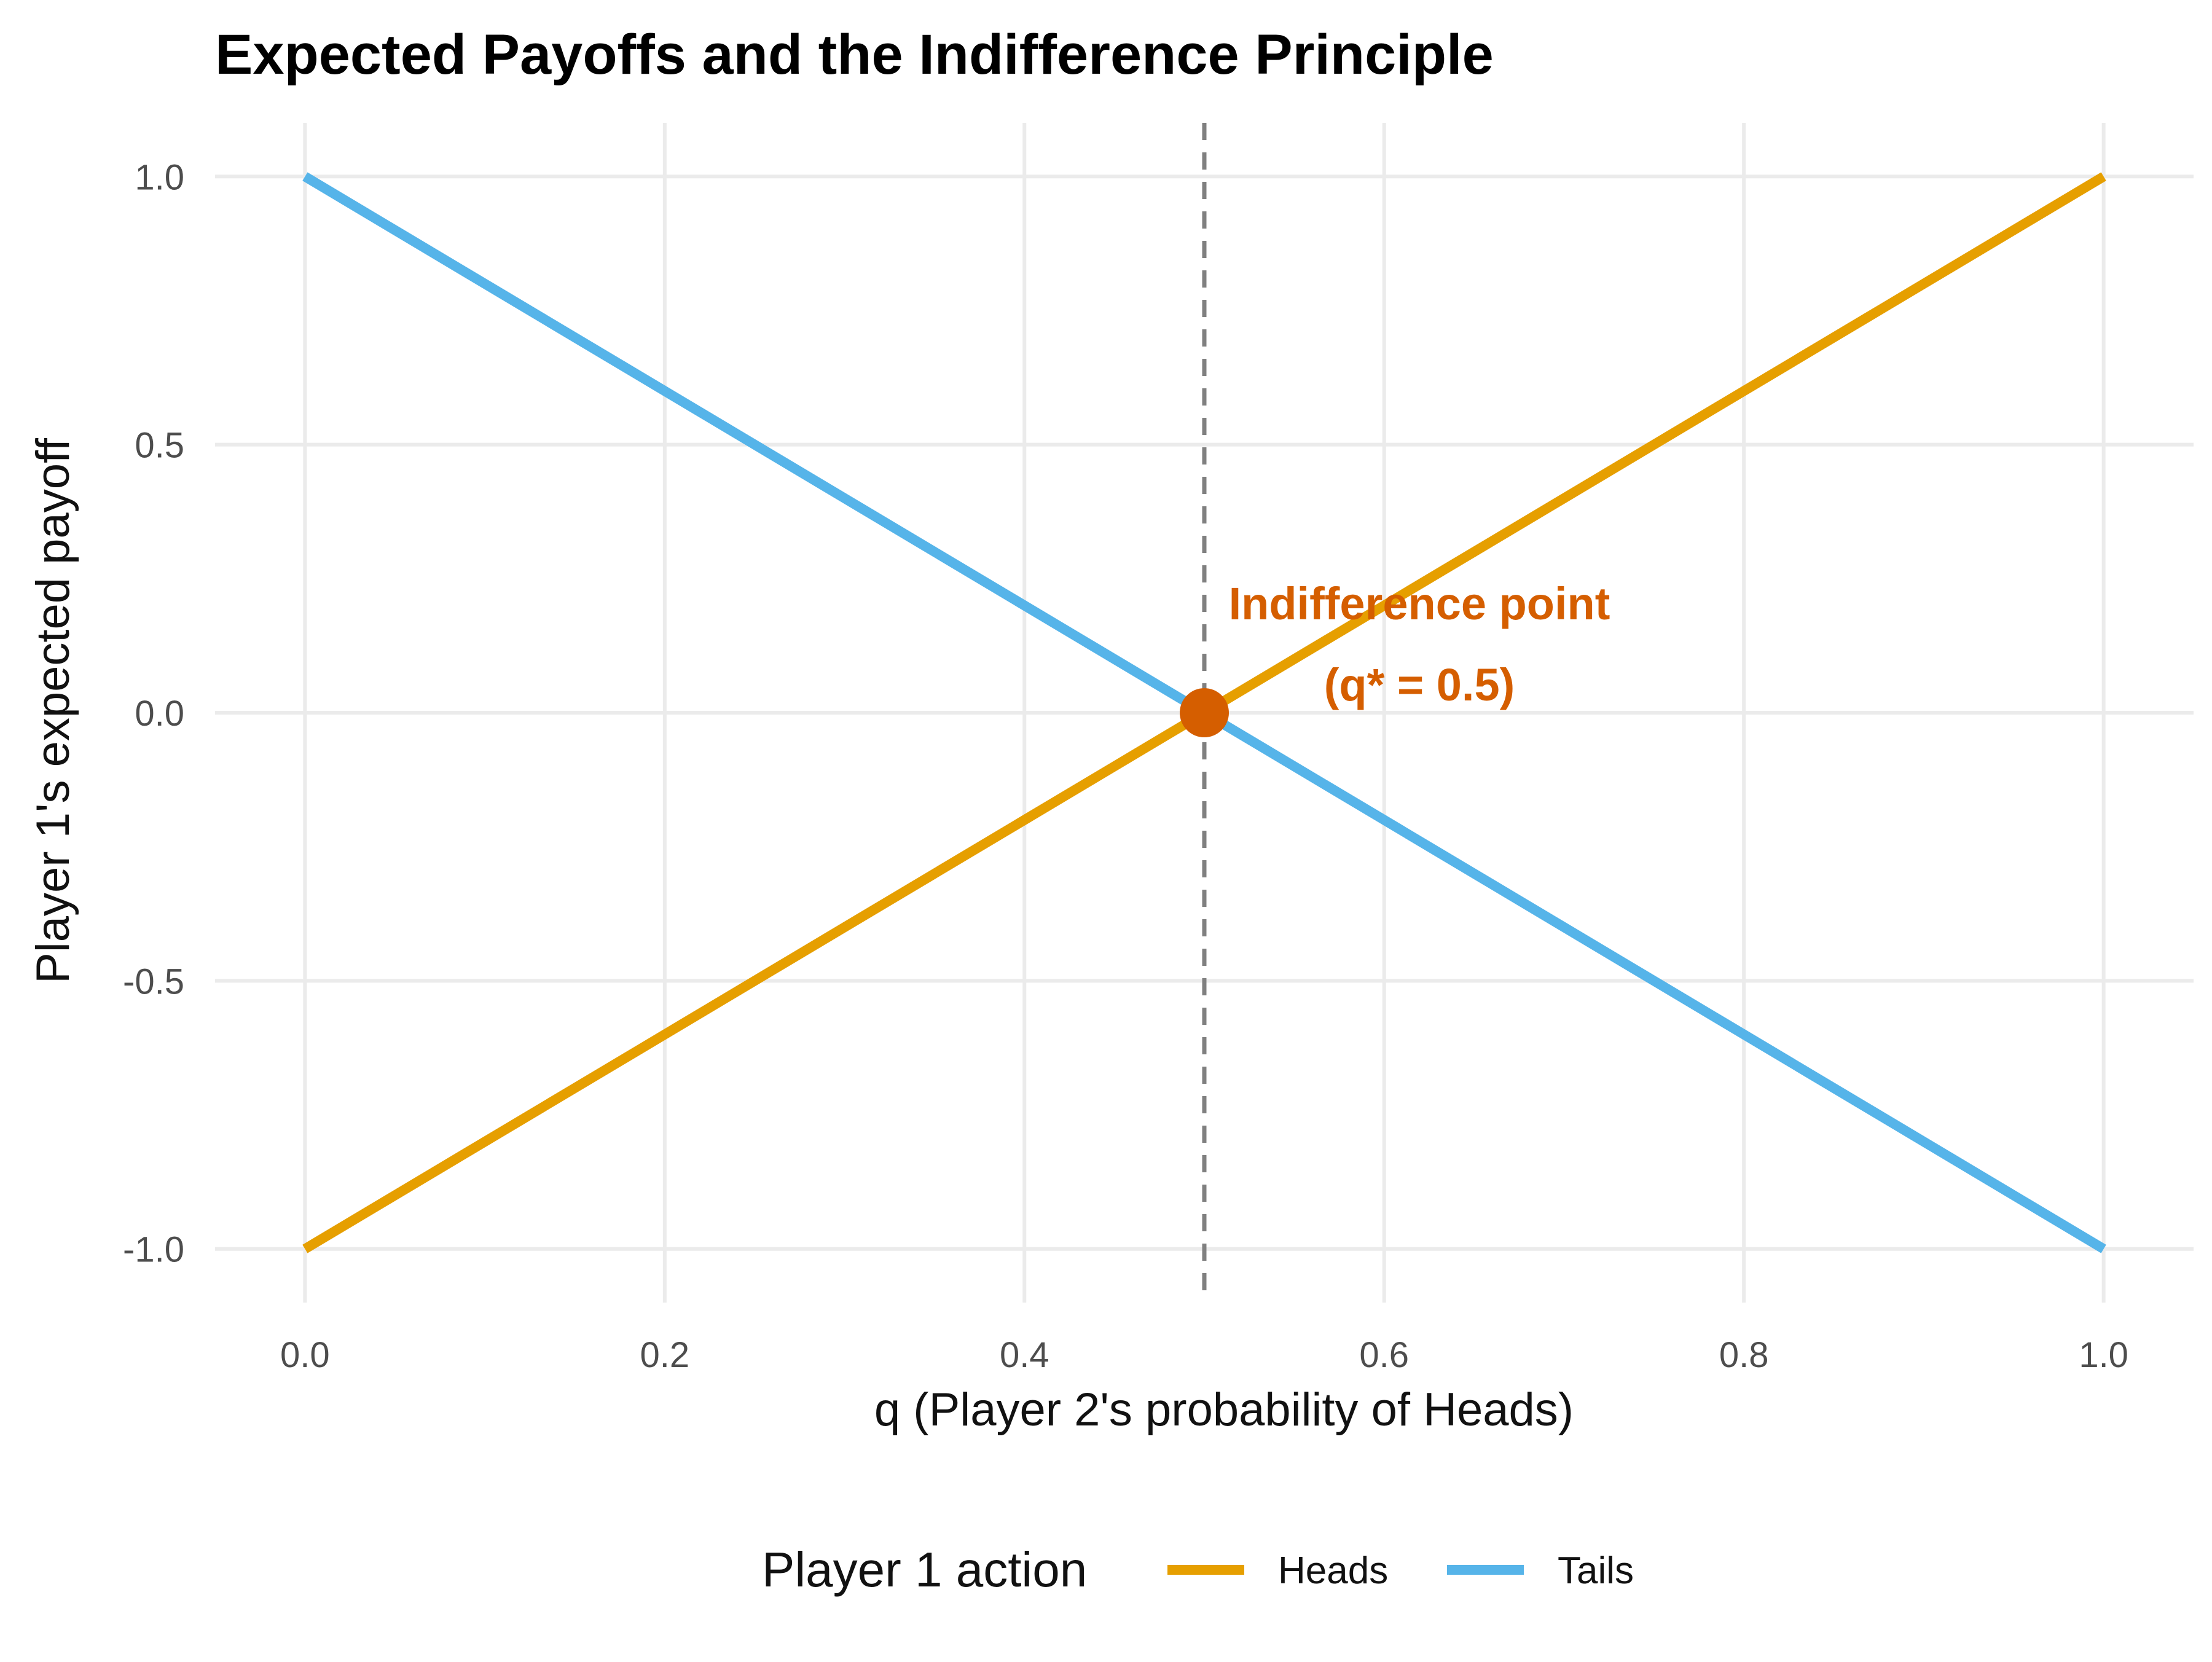  What do you see at coordinates (1596, 1571) in the screenshot?
I see `legend-label-tails: Tails` at bounding box center [1596, 1571].